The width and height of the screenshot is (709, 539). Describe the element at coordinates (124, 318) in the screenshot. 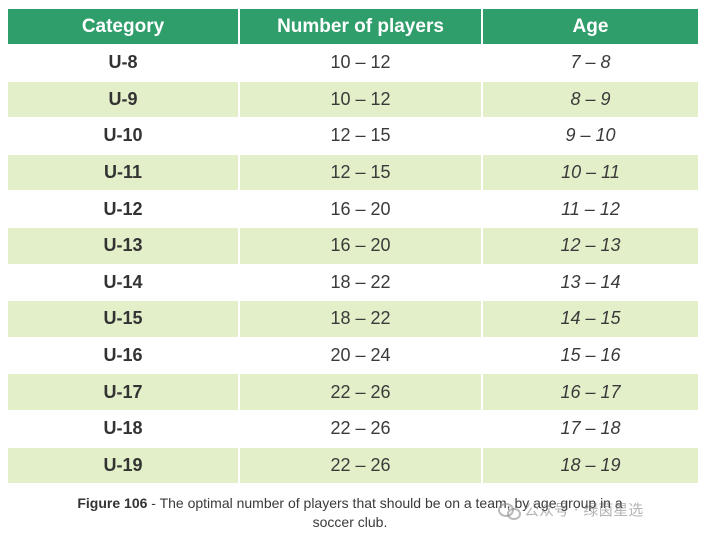

I see `category-cell: U-15` at that location.